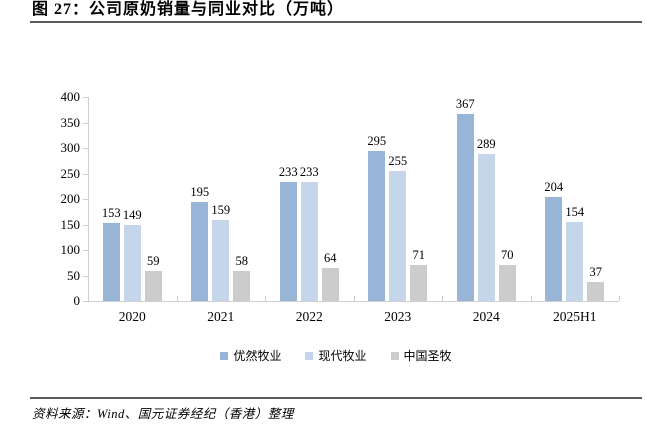 The width and height of the screenshot is (659, 428). Describe the element at coordinates (596, 272) in the screenshot. I see `value-label-中国圣牧-2025H1: 37` at that location.